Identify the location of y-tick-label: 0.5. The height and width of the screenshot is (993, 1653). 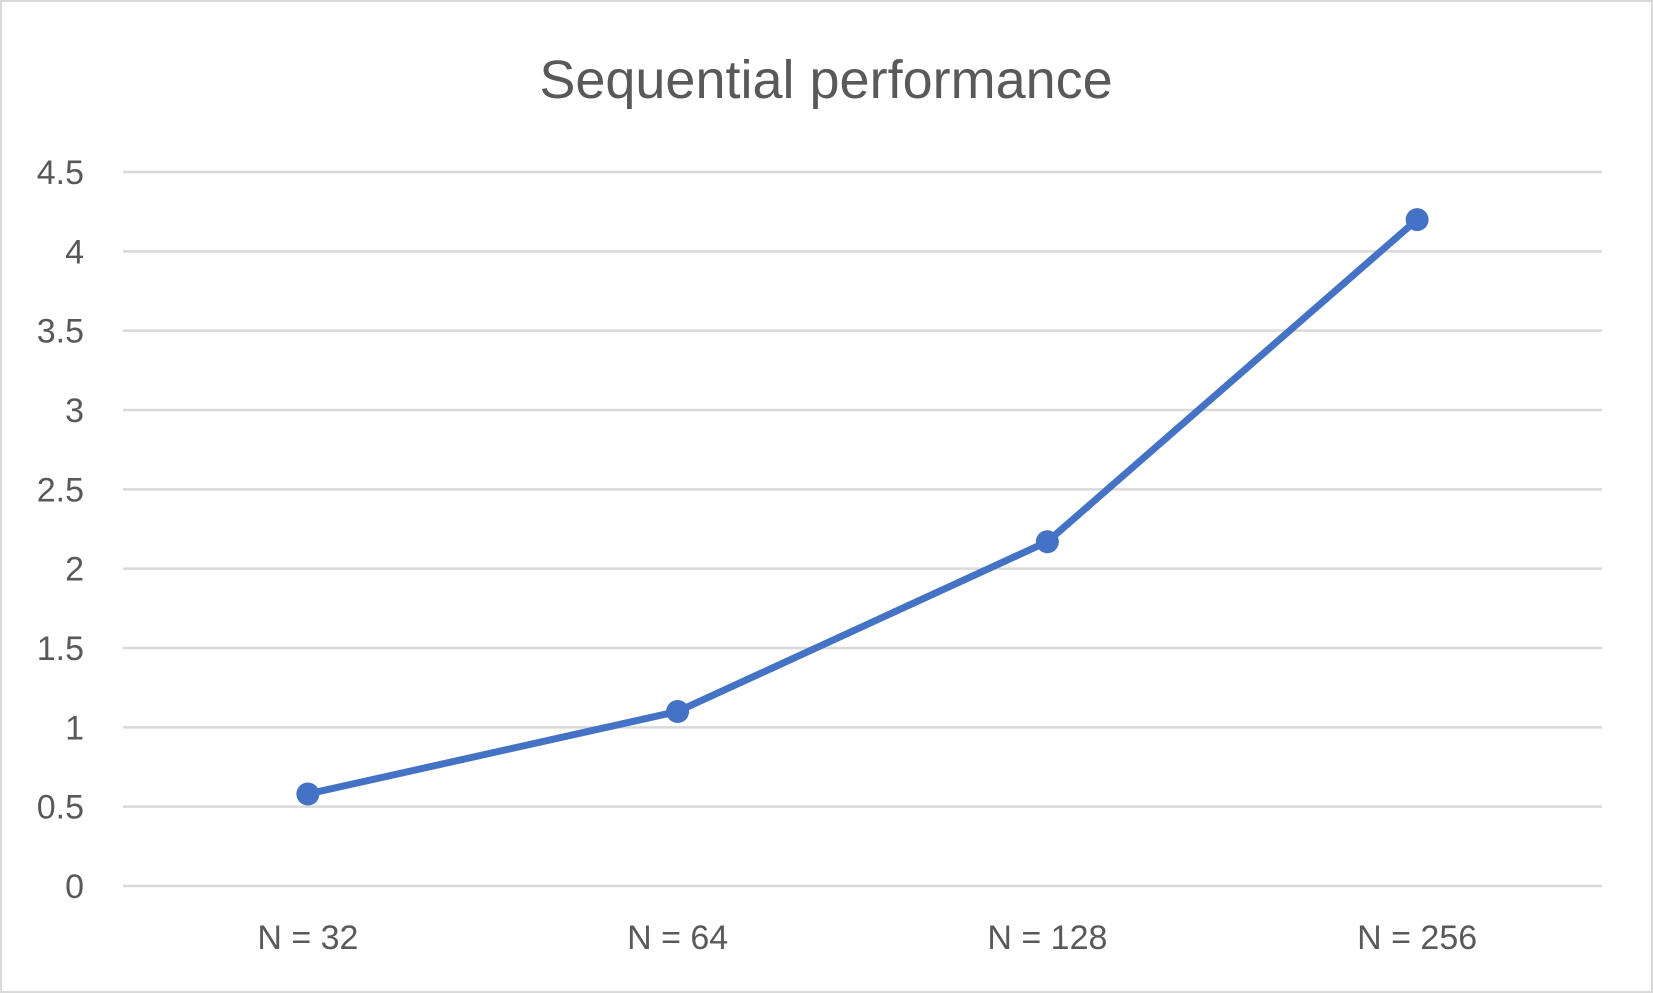
(60, 808).